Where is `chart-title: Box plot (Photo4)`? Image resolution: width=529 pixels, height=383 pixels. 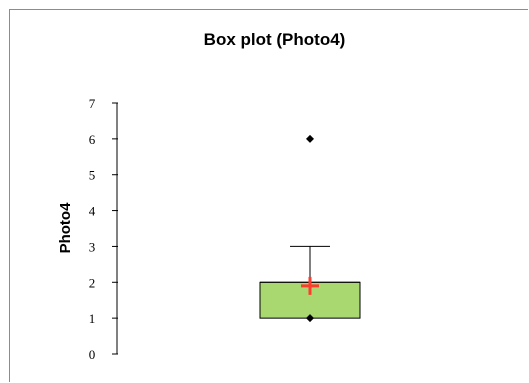 chart-title: Box plot (Photo4) is located at coordinates (274, 39).